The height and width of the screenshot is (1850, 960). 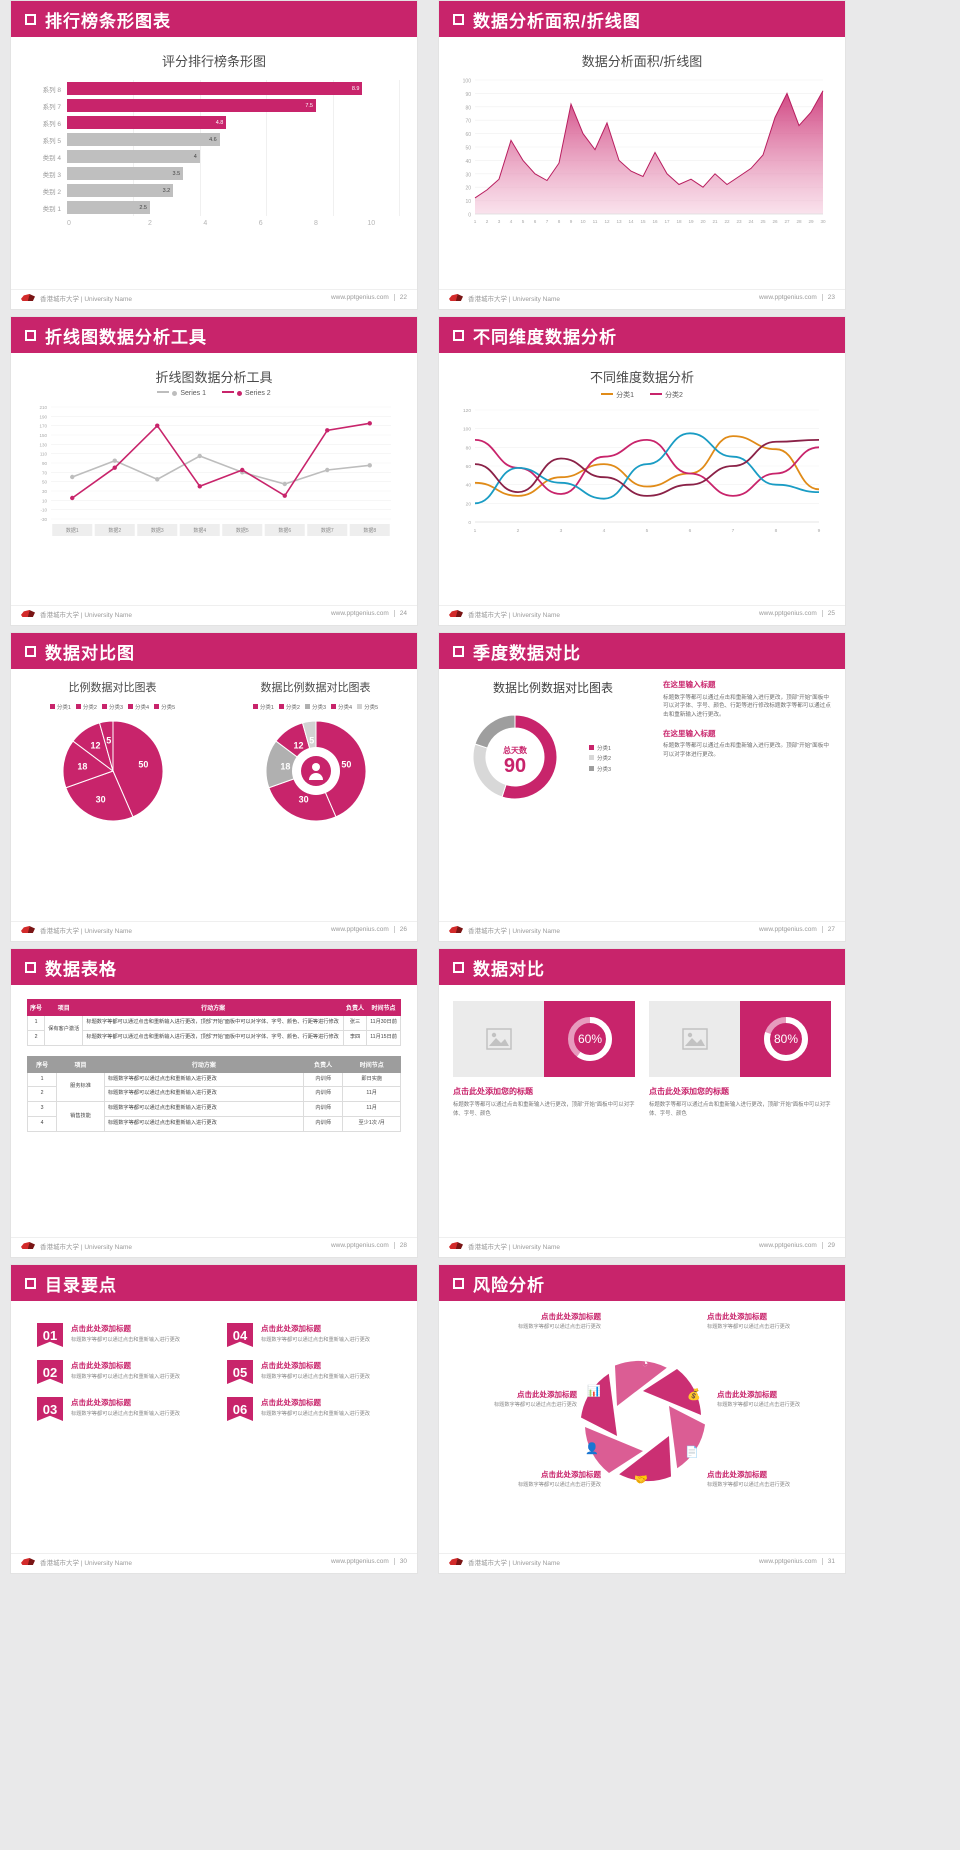 What do you see at coordinates (36, 1037) in the screenshot?
I see `table-cell: 2` at bounding box center [36, 1037].